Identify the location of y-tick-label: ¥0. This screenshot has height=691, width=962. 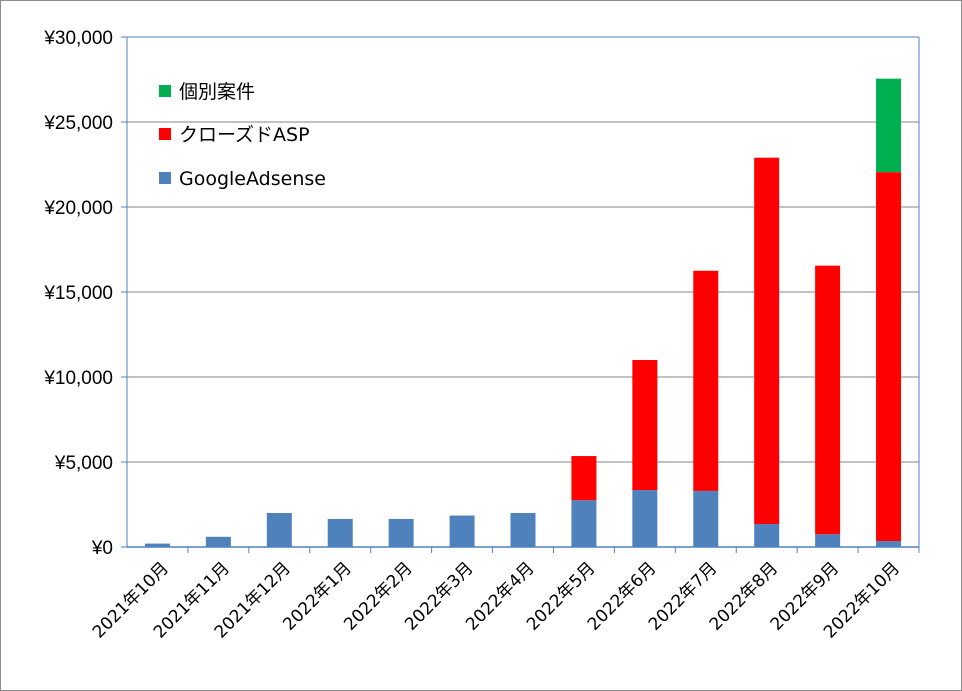
(102, 548).